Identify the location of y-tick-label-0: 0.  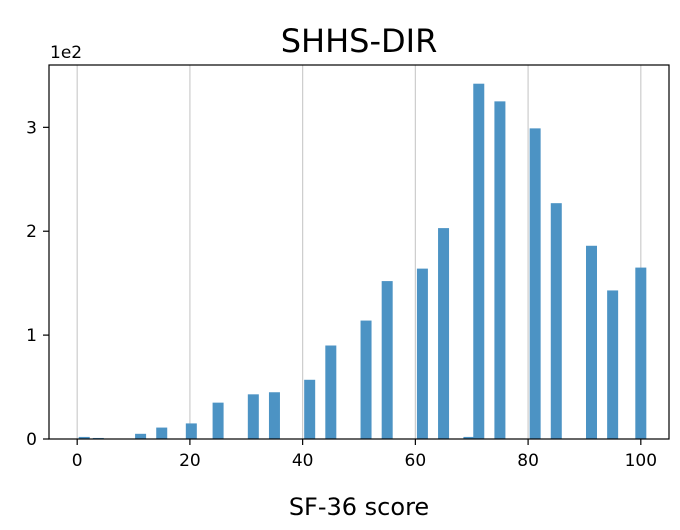
(31, 440).